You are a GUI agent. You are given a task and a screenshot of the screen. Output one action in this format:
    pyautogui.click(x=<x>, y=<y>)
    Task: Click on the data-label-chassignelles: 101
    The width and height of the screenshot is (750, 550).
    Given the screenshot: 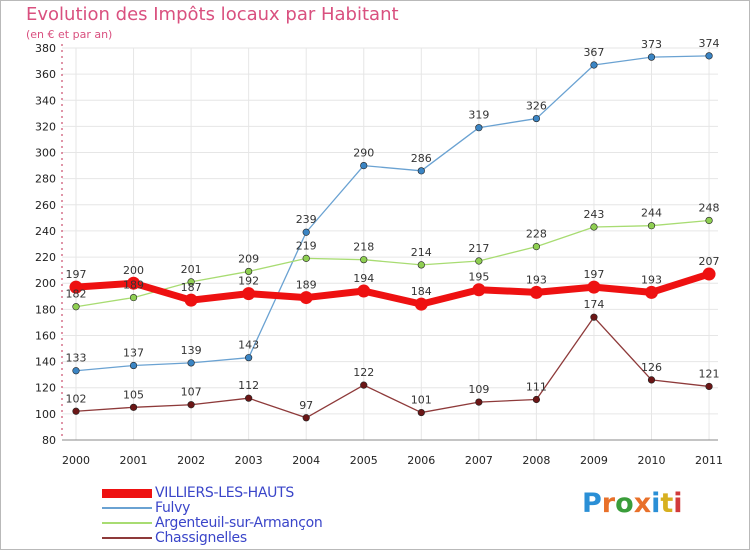 What is the action you would take?
    pyautogui.click(x=421, y=400)
    